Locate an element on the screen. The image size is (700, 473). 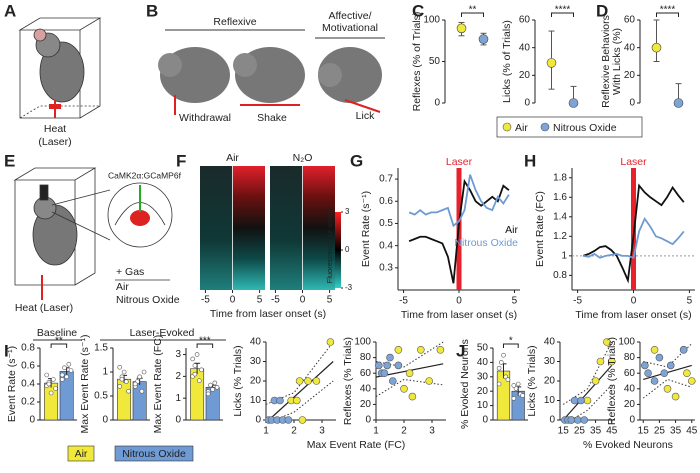
y-tick-label: 0.6 is located at coordinates (28, 366).